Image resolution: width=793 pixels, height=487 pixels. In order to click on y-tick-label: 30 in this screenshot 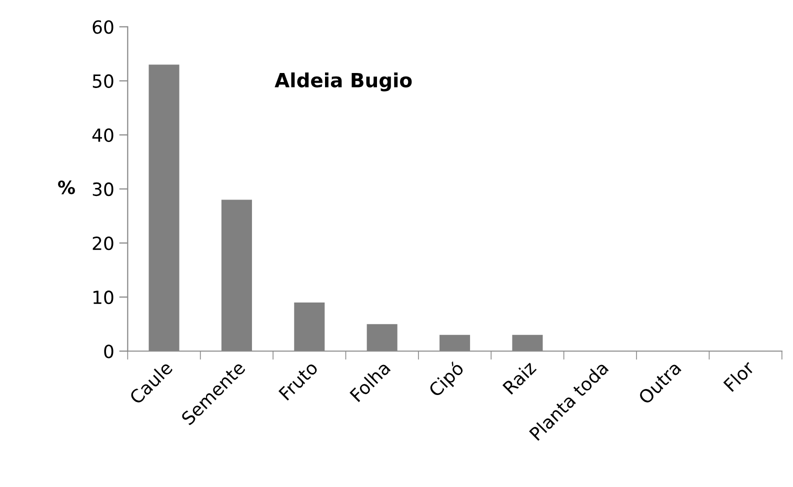, I will do `click(103, 189)`.